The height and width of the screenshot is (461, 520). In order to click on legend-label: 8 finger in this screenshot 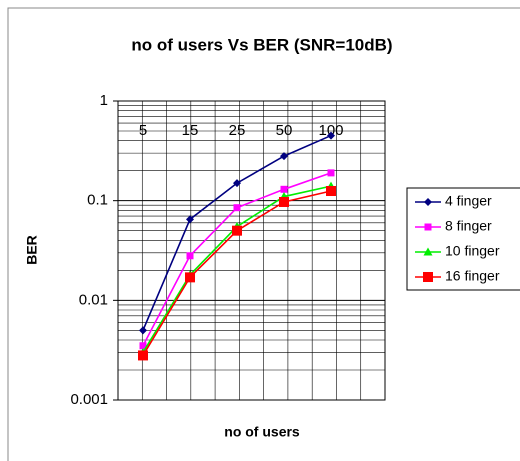, I will do `click(468, 226)`.